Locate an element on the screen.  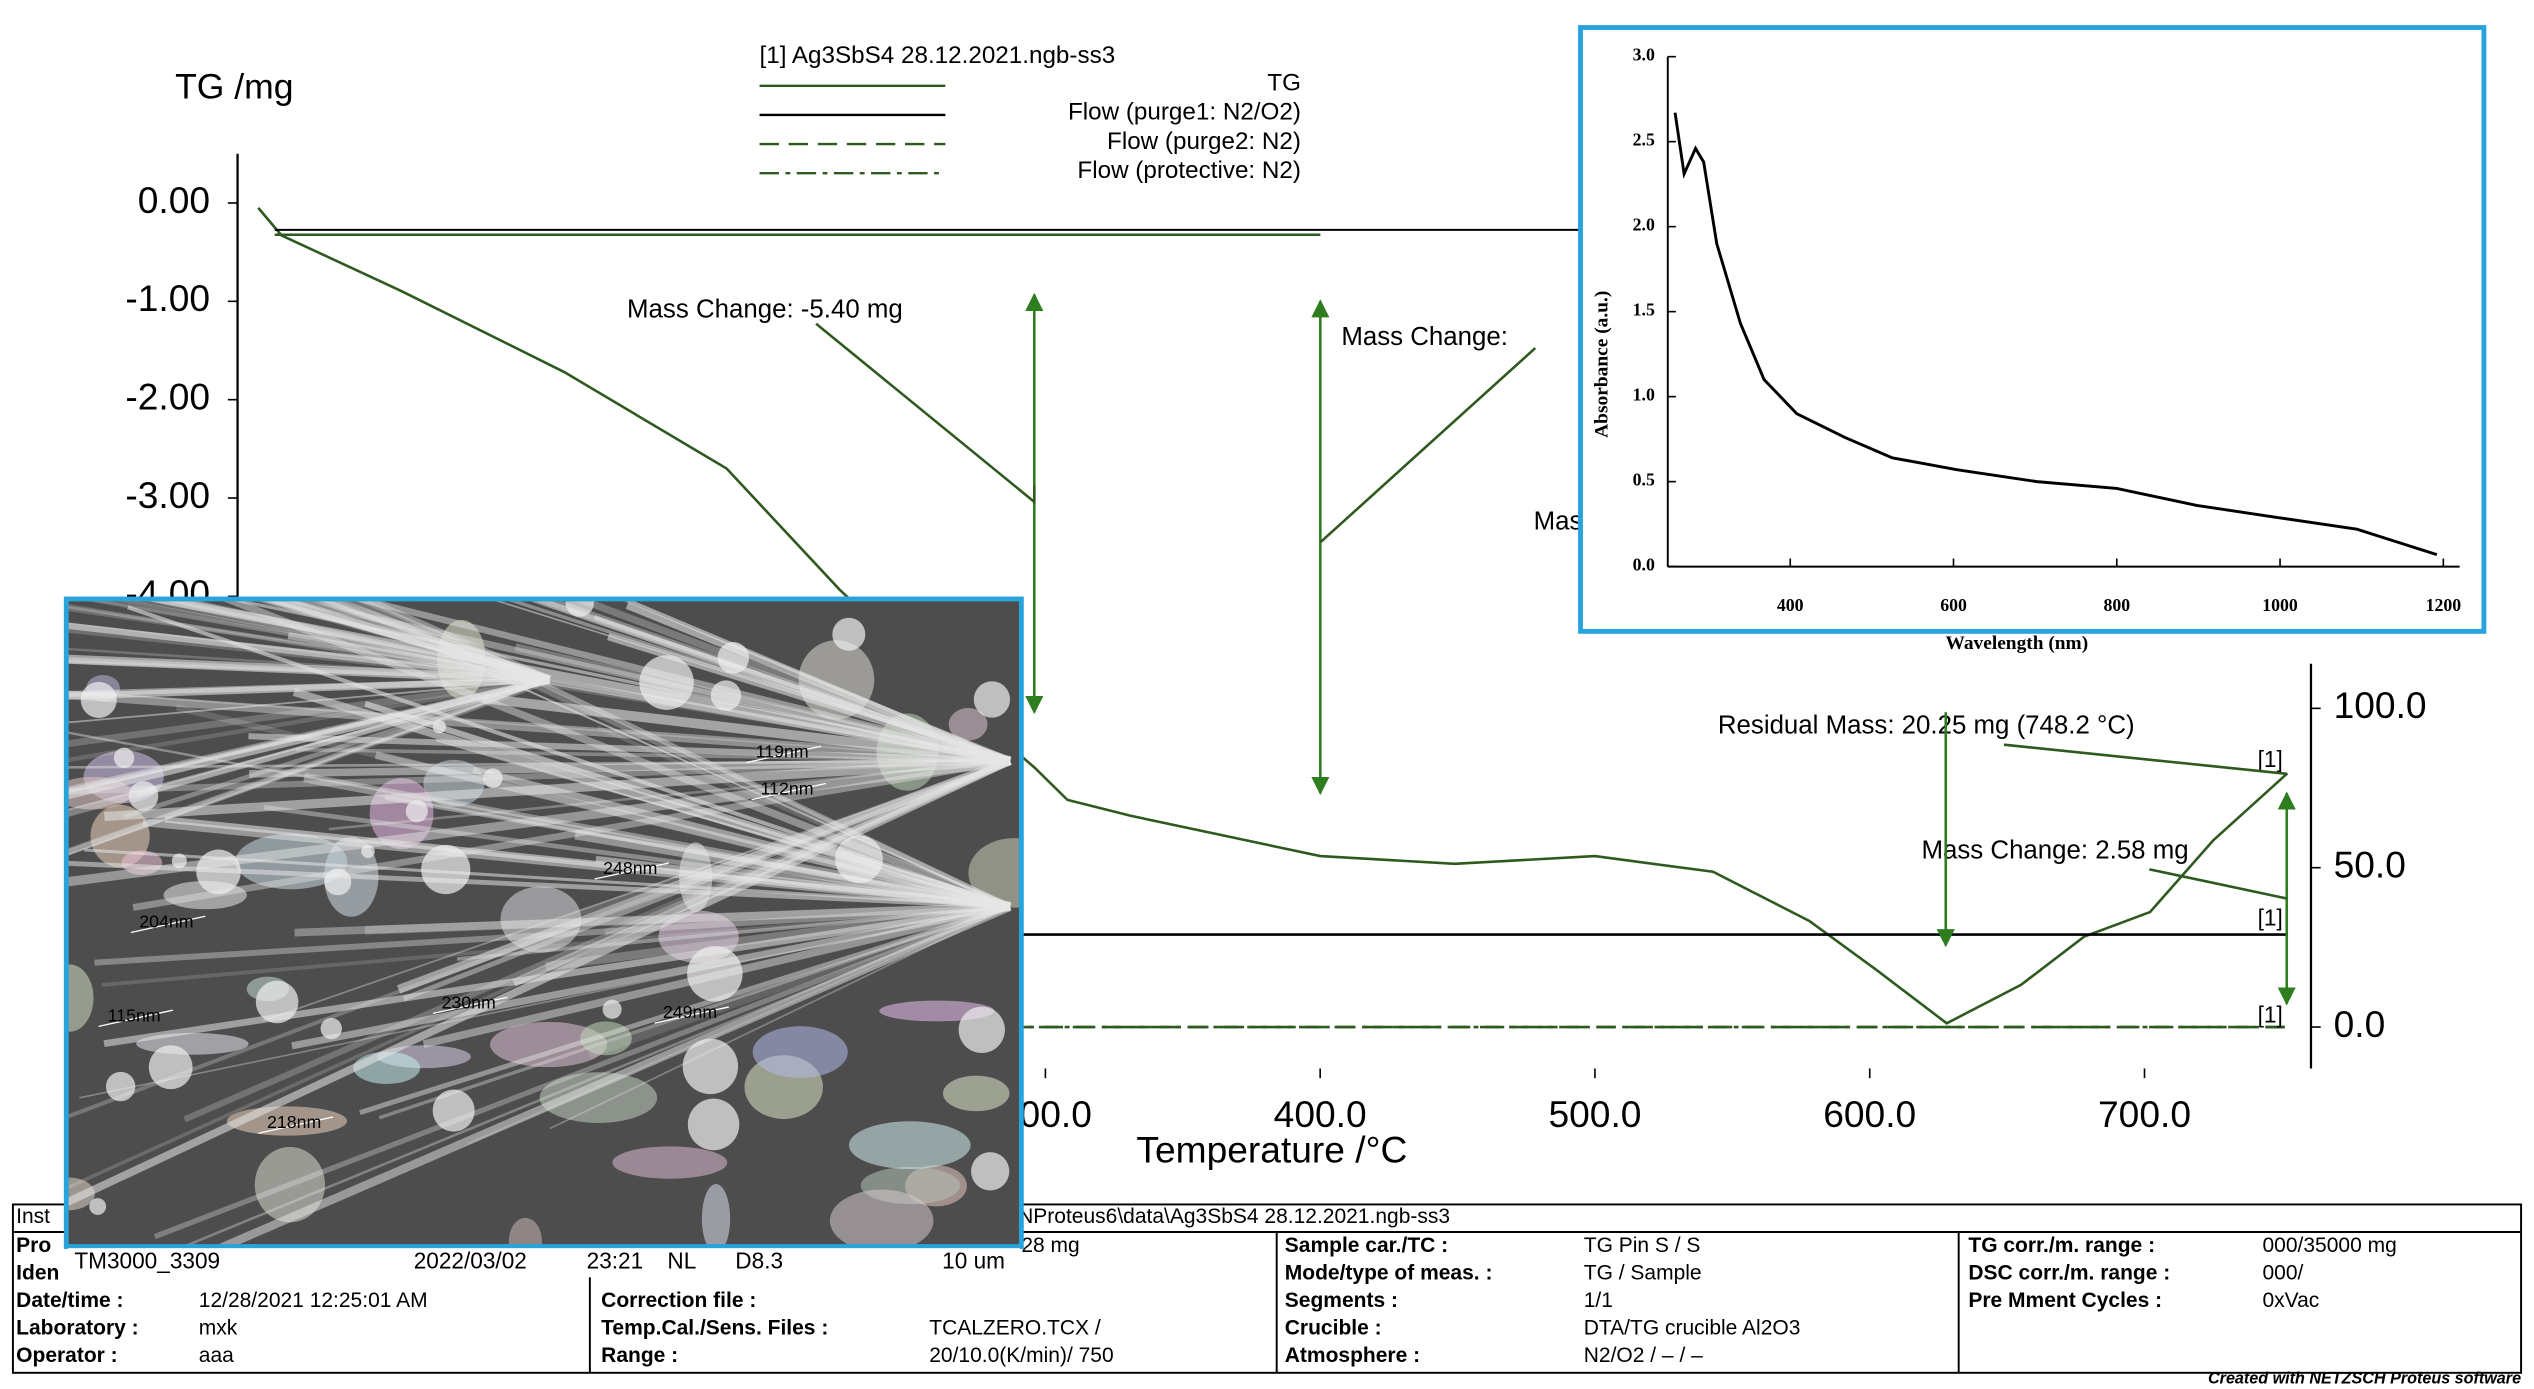
table-cell: aaa is located at coordinates (216, 1355).